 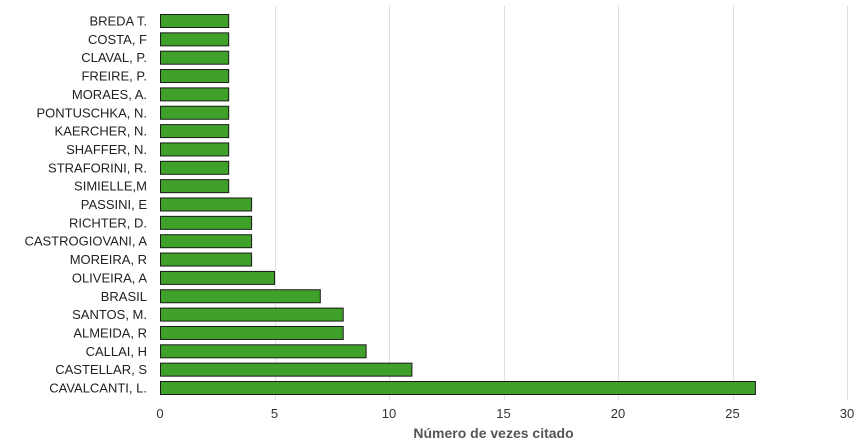 What do you see at coordinates (847, 413) in the screenshot?
I see `x-tick-label: 30` at bounding box center [847, 413].